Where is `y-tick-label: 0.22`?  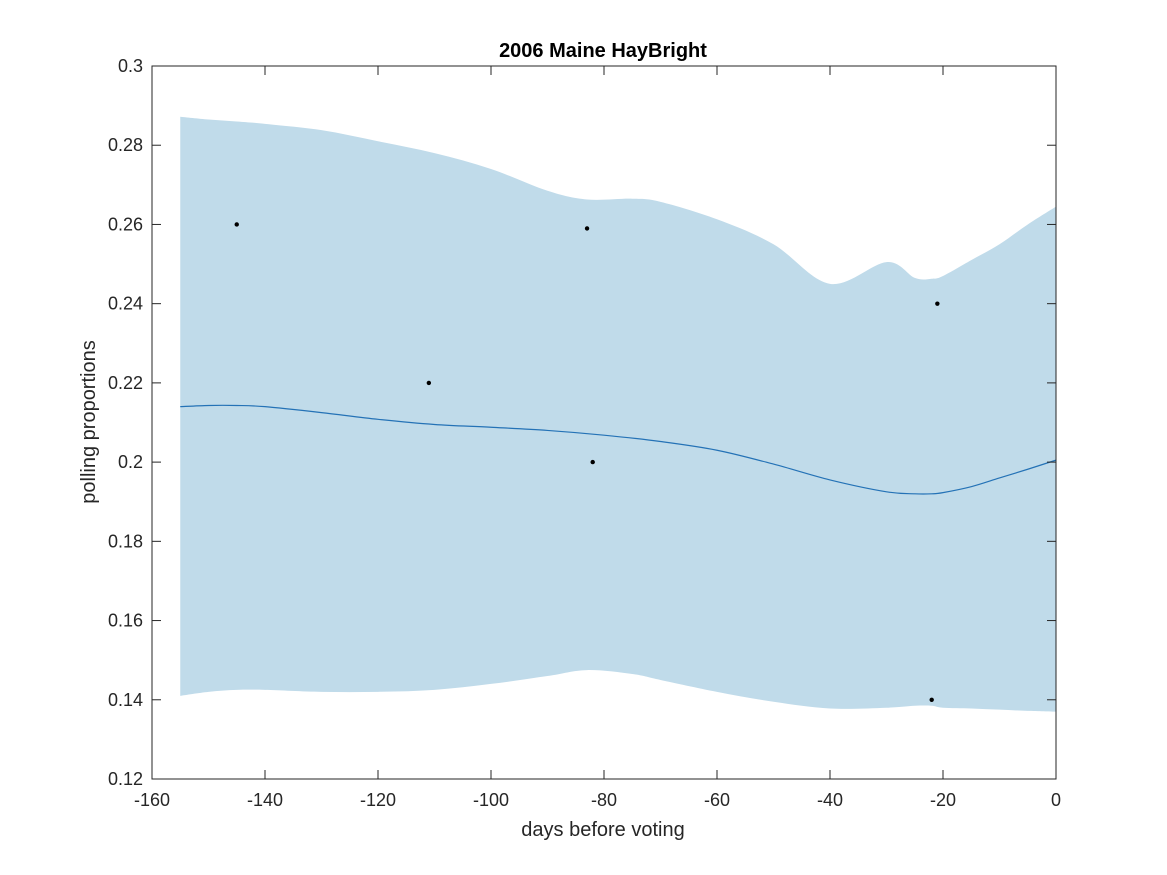 y-tick-label: 0.22 is located at coordinates (125, 383).